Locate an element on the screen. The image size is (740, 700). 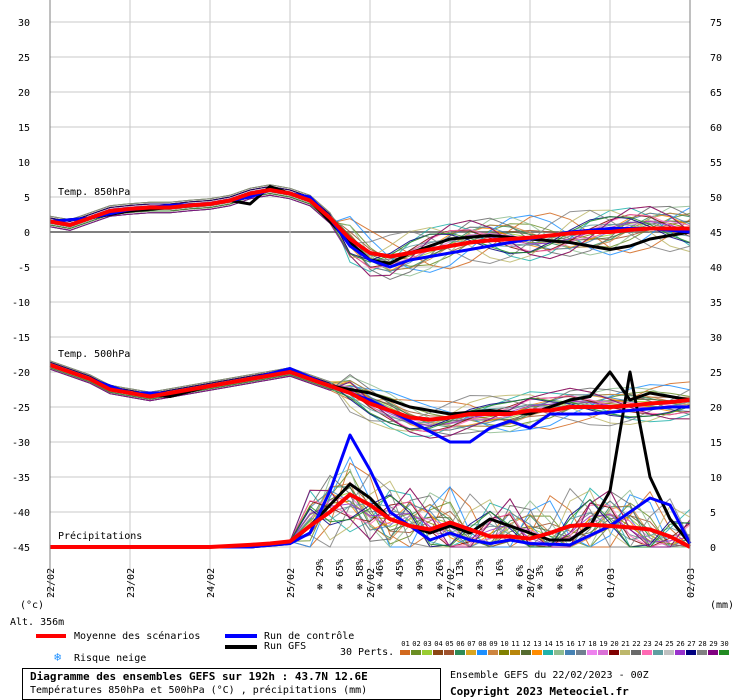
pert-legend-item: 02 is located at coordinates (416, 647).